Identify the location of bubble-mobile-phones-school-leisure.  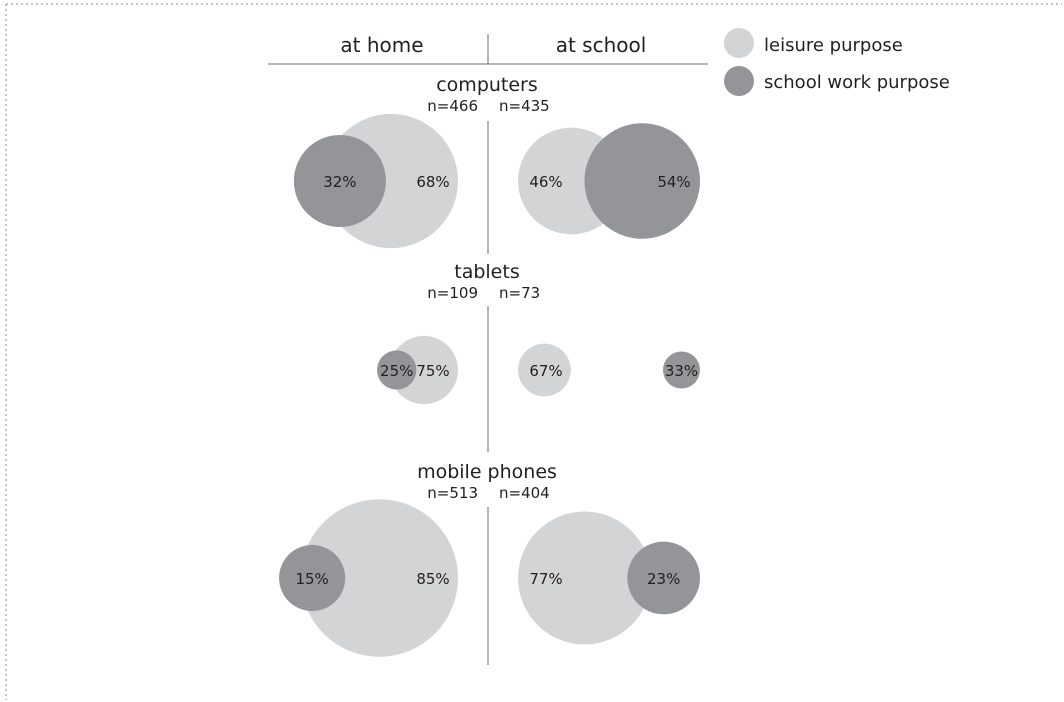
(584, 578).